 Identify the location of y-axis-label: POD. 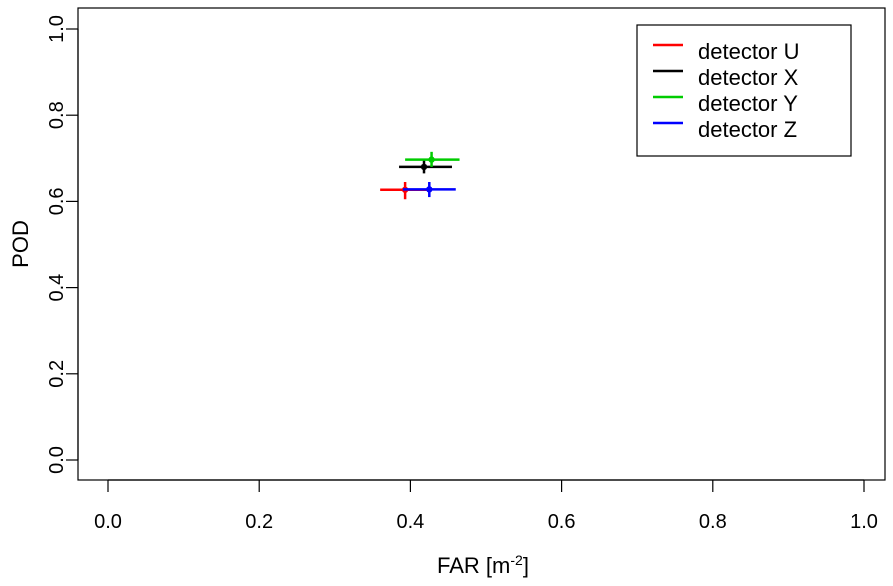
(20, 244).